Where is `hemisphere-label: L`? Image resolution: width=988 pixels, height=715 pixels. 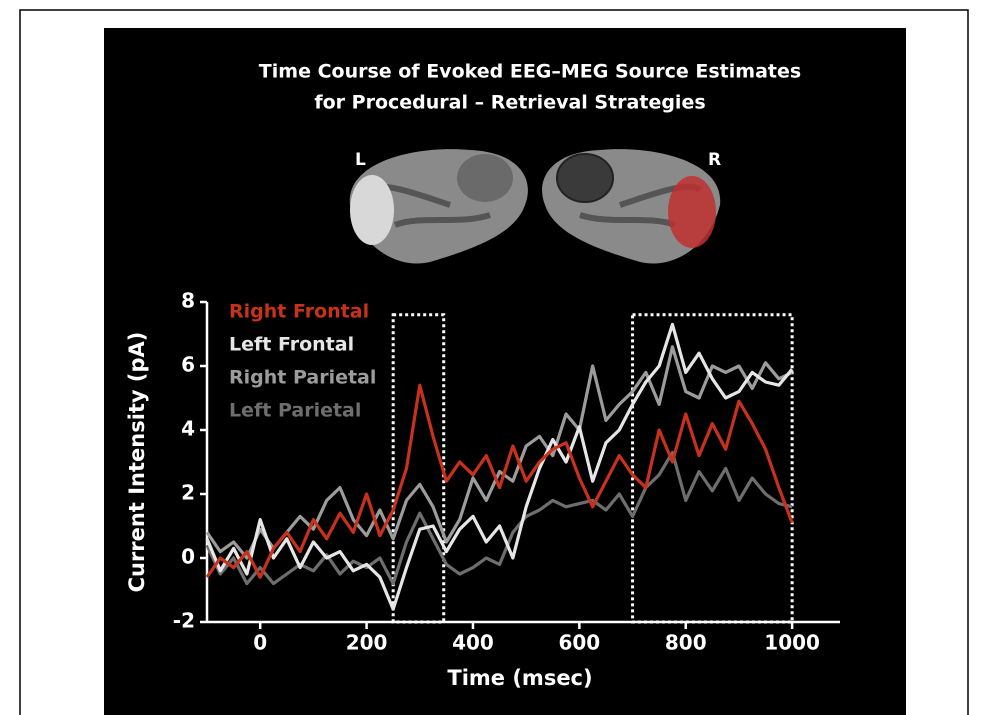
hemisphere-label: L is located at coordinates (360, 160).